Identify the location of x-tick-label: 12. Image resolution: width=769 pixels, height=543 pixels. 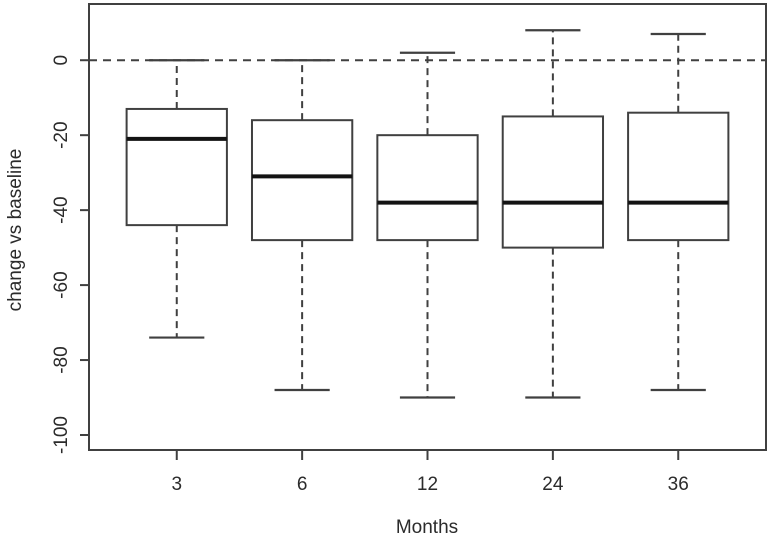
(427, 484).